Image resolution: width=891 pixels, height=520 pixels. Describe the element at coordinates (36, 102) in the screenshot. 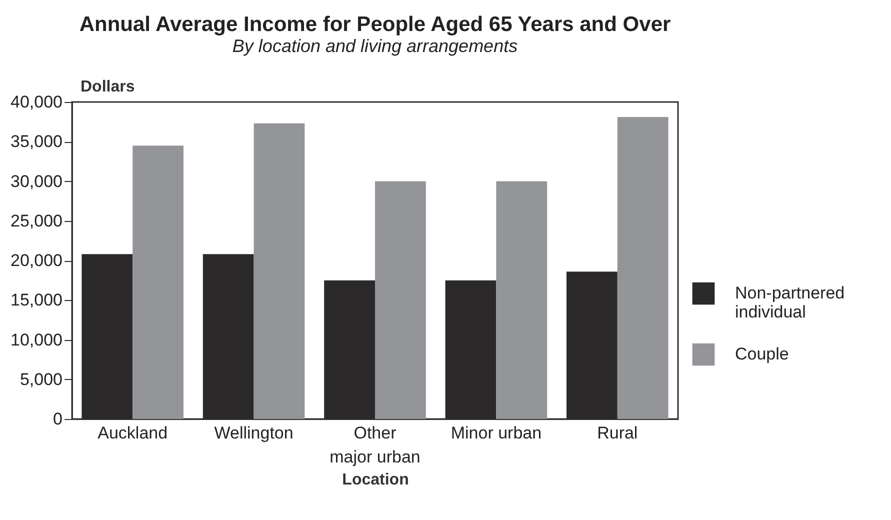

I see `y-tick-label: 40,000` at that location.